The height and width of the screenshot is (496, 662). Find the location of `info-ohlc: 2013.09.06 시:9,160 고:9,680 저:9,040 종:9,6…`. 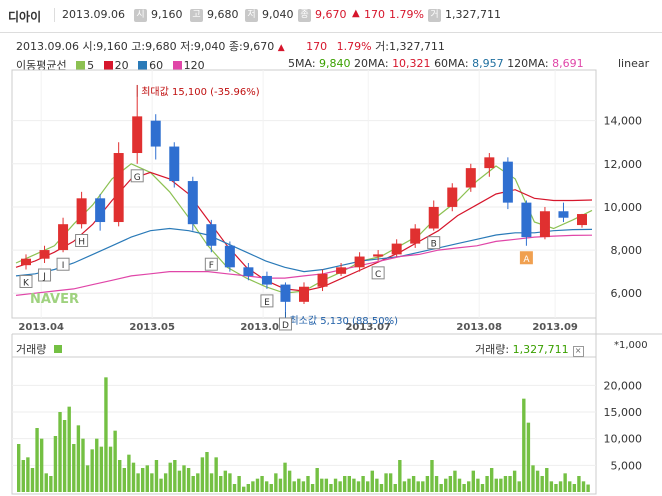

info-ohlc: 2013.09.06 시:9,160 고:9,680 저:9,040 종:9,6… is located at coordinates (145, 46).